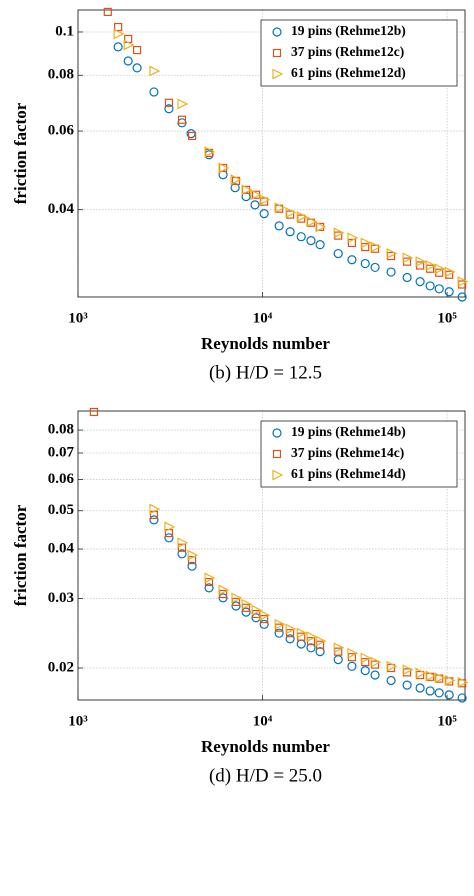 This screenshot has width=474, height=896. What do you see at coordinates (347, 51) in the screenshot?
I see `legend-label: 37 pins (Rehme12c)` at bounding box center [347, 51].